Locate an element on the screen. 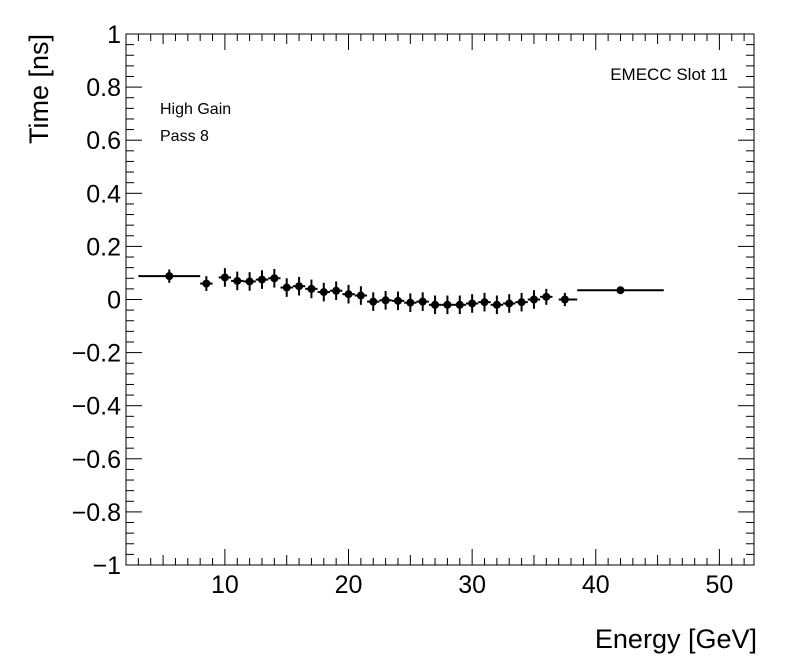 The width and height of the screenshot is (796, 672). y-tick-label: 0.6 is located at coordinates (103, 141).